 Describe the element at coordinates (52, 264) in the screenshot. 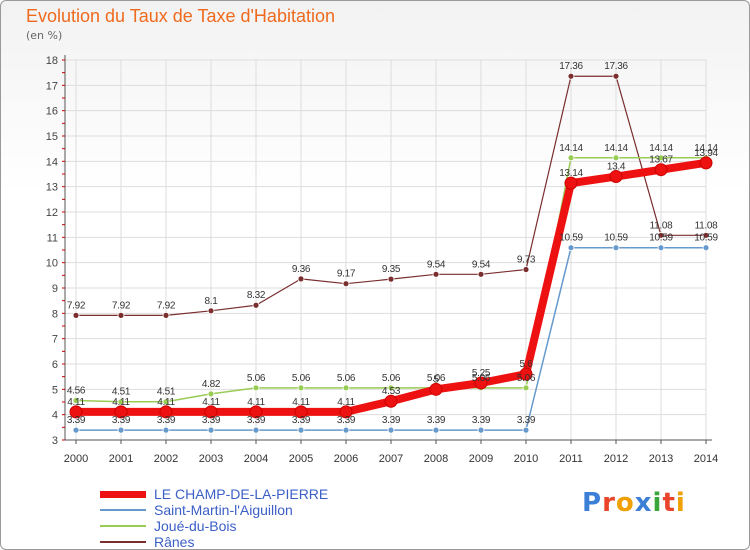

I see `y-tick-label: 10` at that location.